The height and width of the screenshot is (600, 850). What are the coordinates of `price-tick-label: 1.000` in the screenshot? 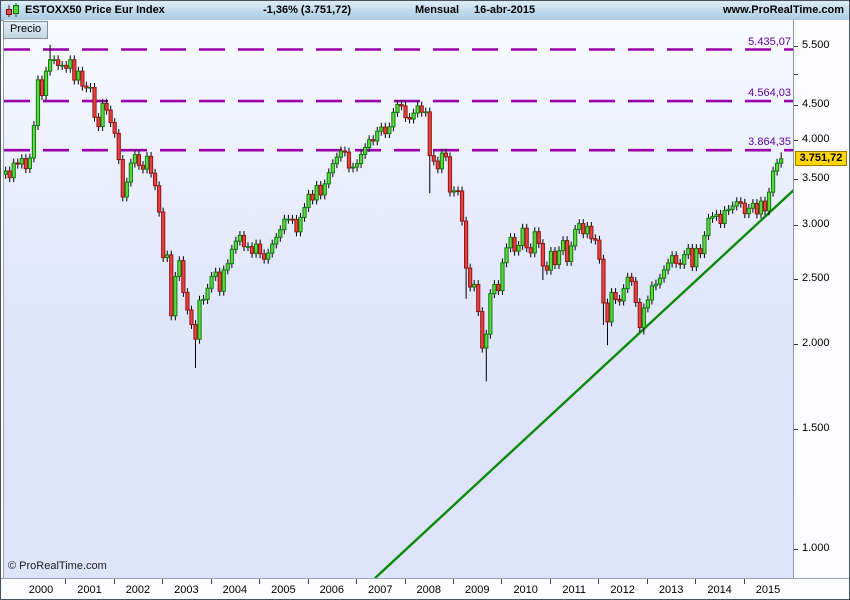 It's located at (816, 548).